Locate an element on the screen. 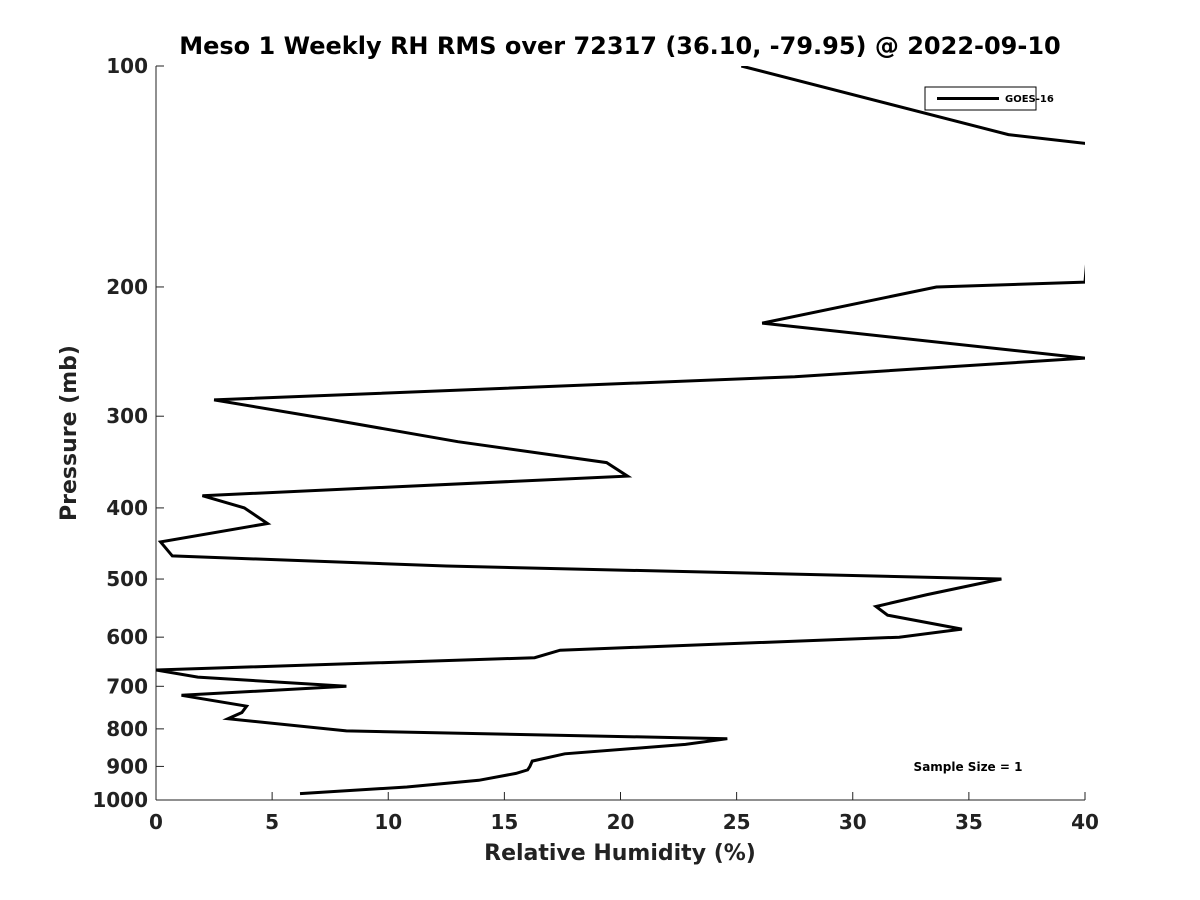 This screenshot has height=900, width=1200. legend: GOES-16 is located at coordinates (989, 98).